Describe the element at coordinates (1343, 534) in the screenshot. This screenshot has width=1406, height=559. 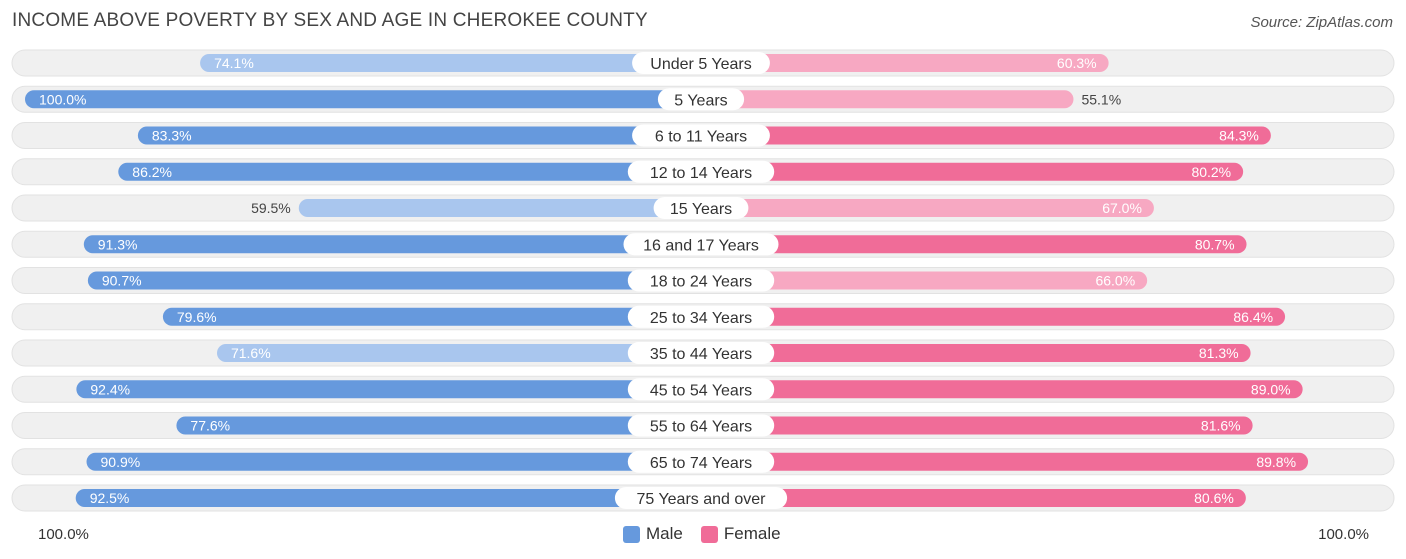
I see `axis-right-label: 100.0%` at that location.